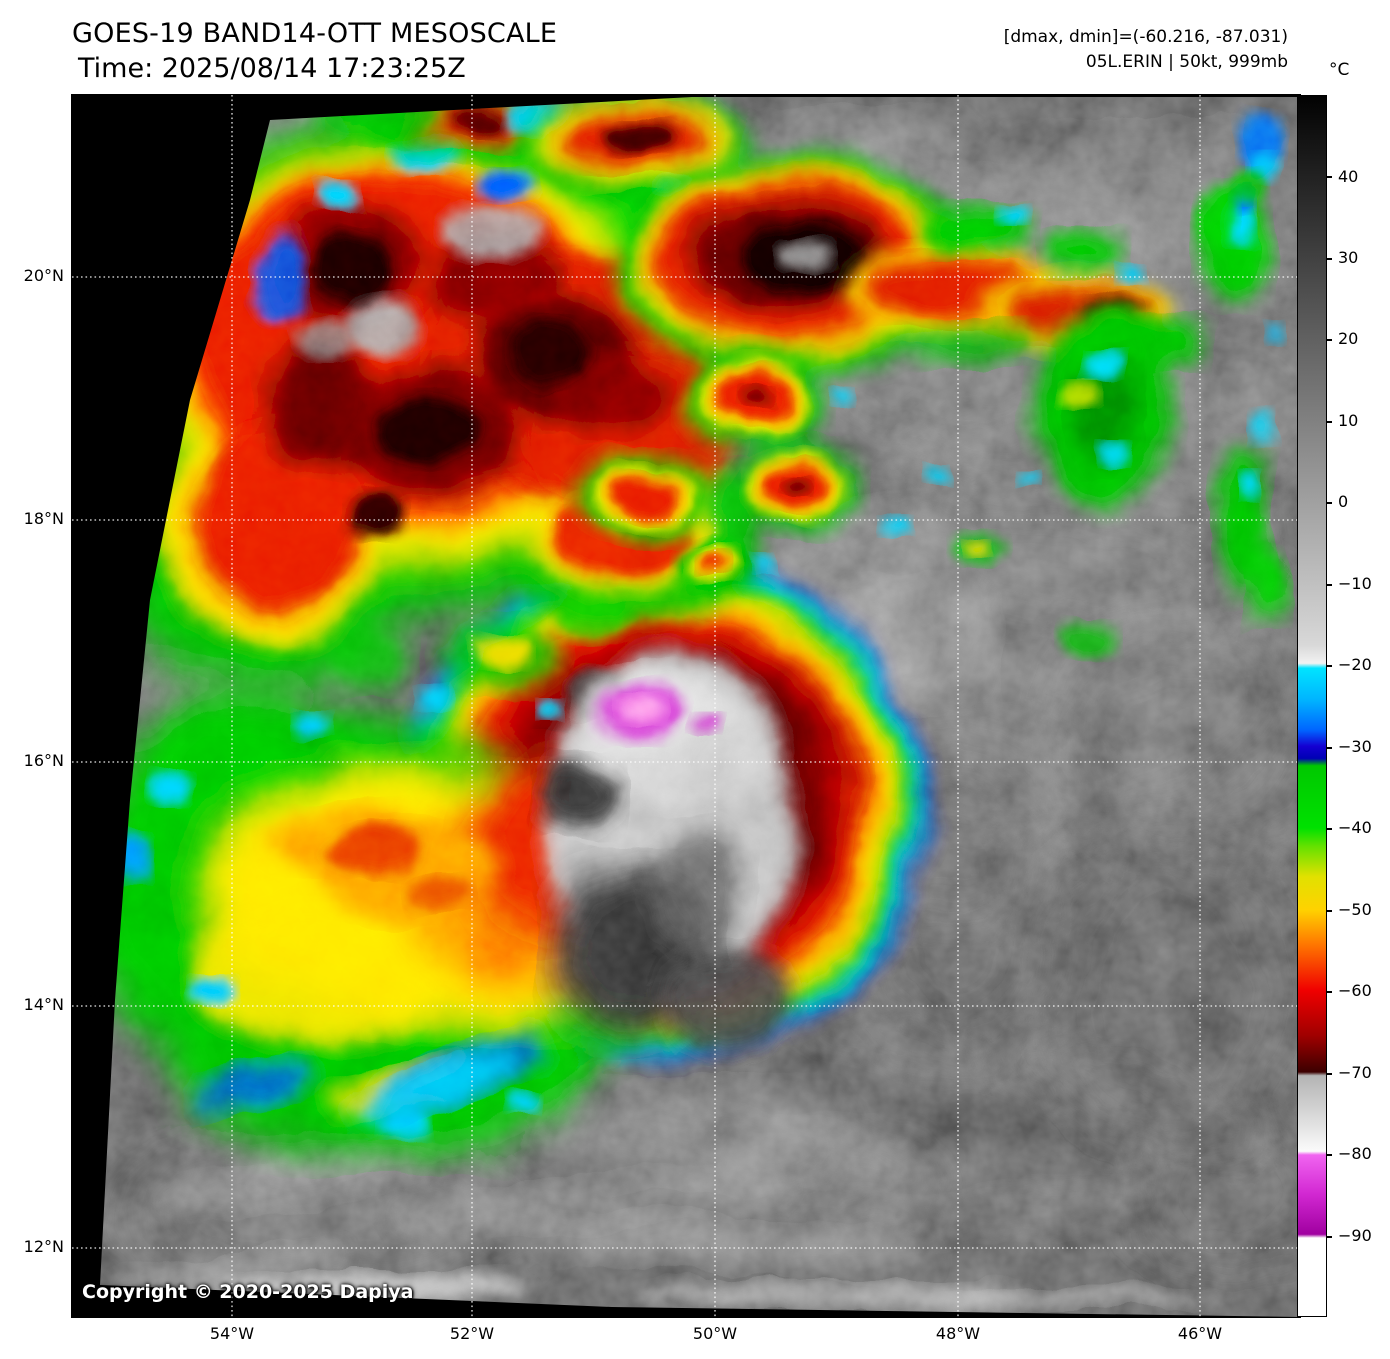  I want to click on colorbar-tick-30: 30, so click(1348, 257).